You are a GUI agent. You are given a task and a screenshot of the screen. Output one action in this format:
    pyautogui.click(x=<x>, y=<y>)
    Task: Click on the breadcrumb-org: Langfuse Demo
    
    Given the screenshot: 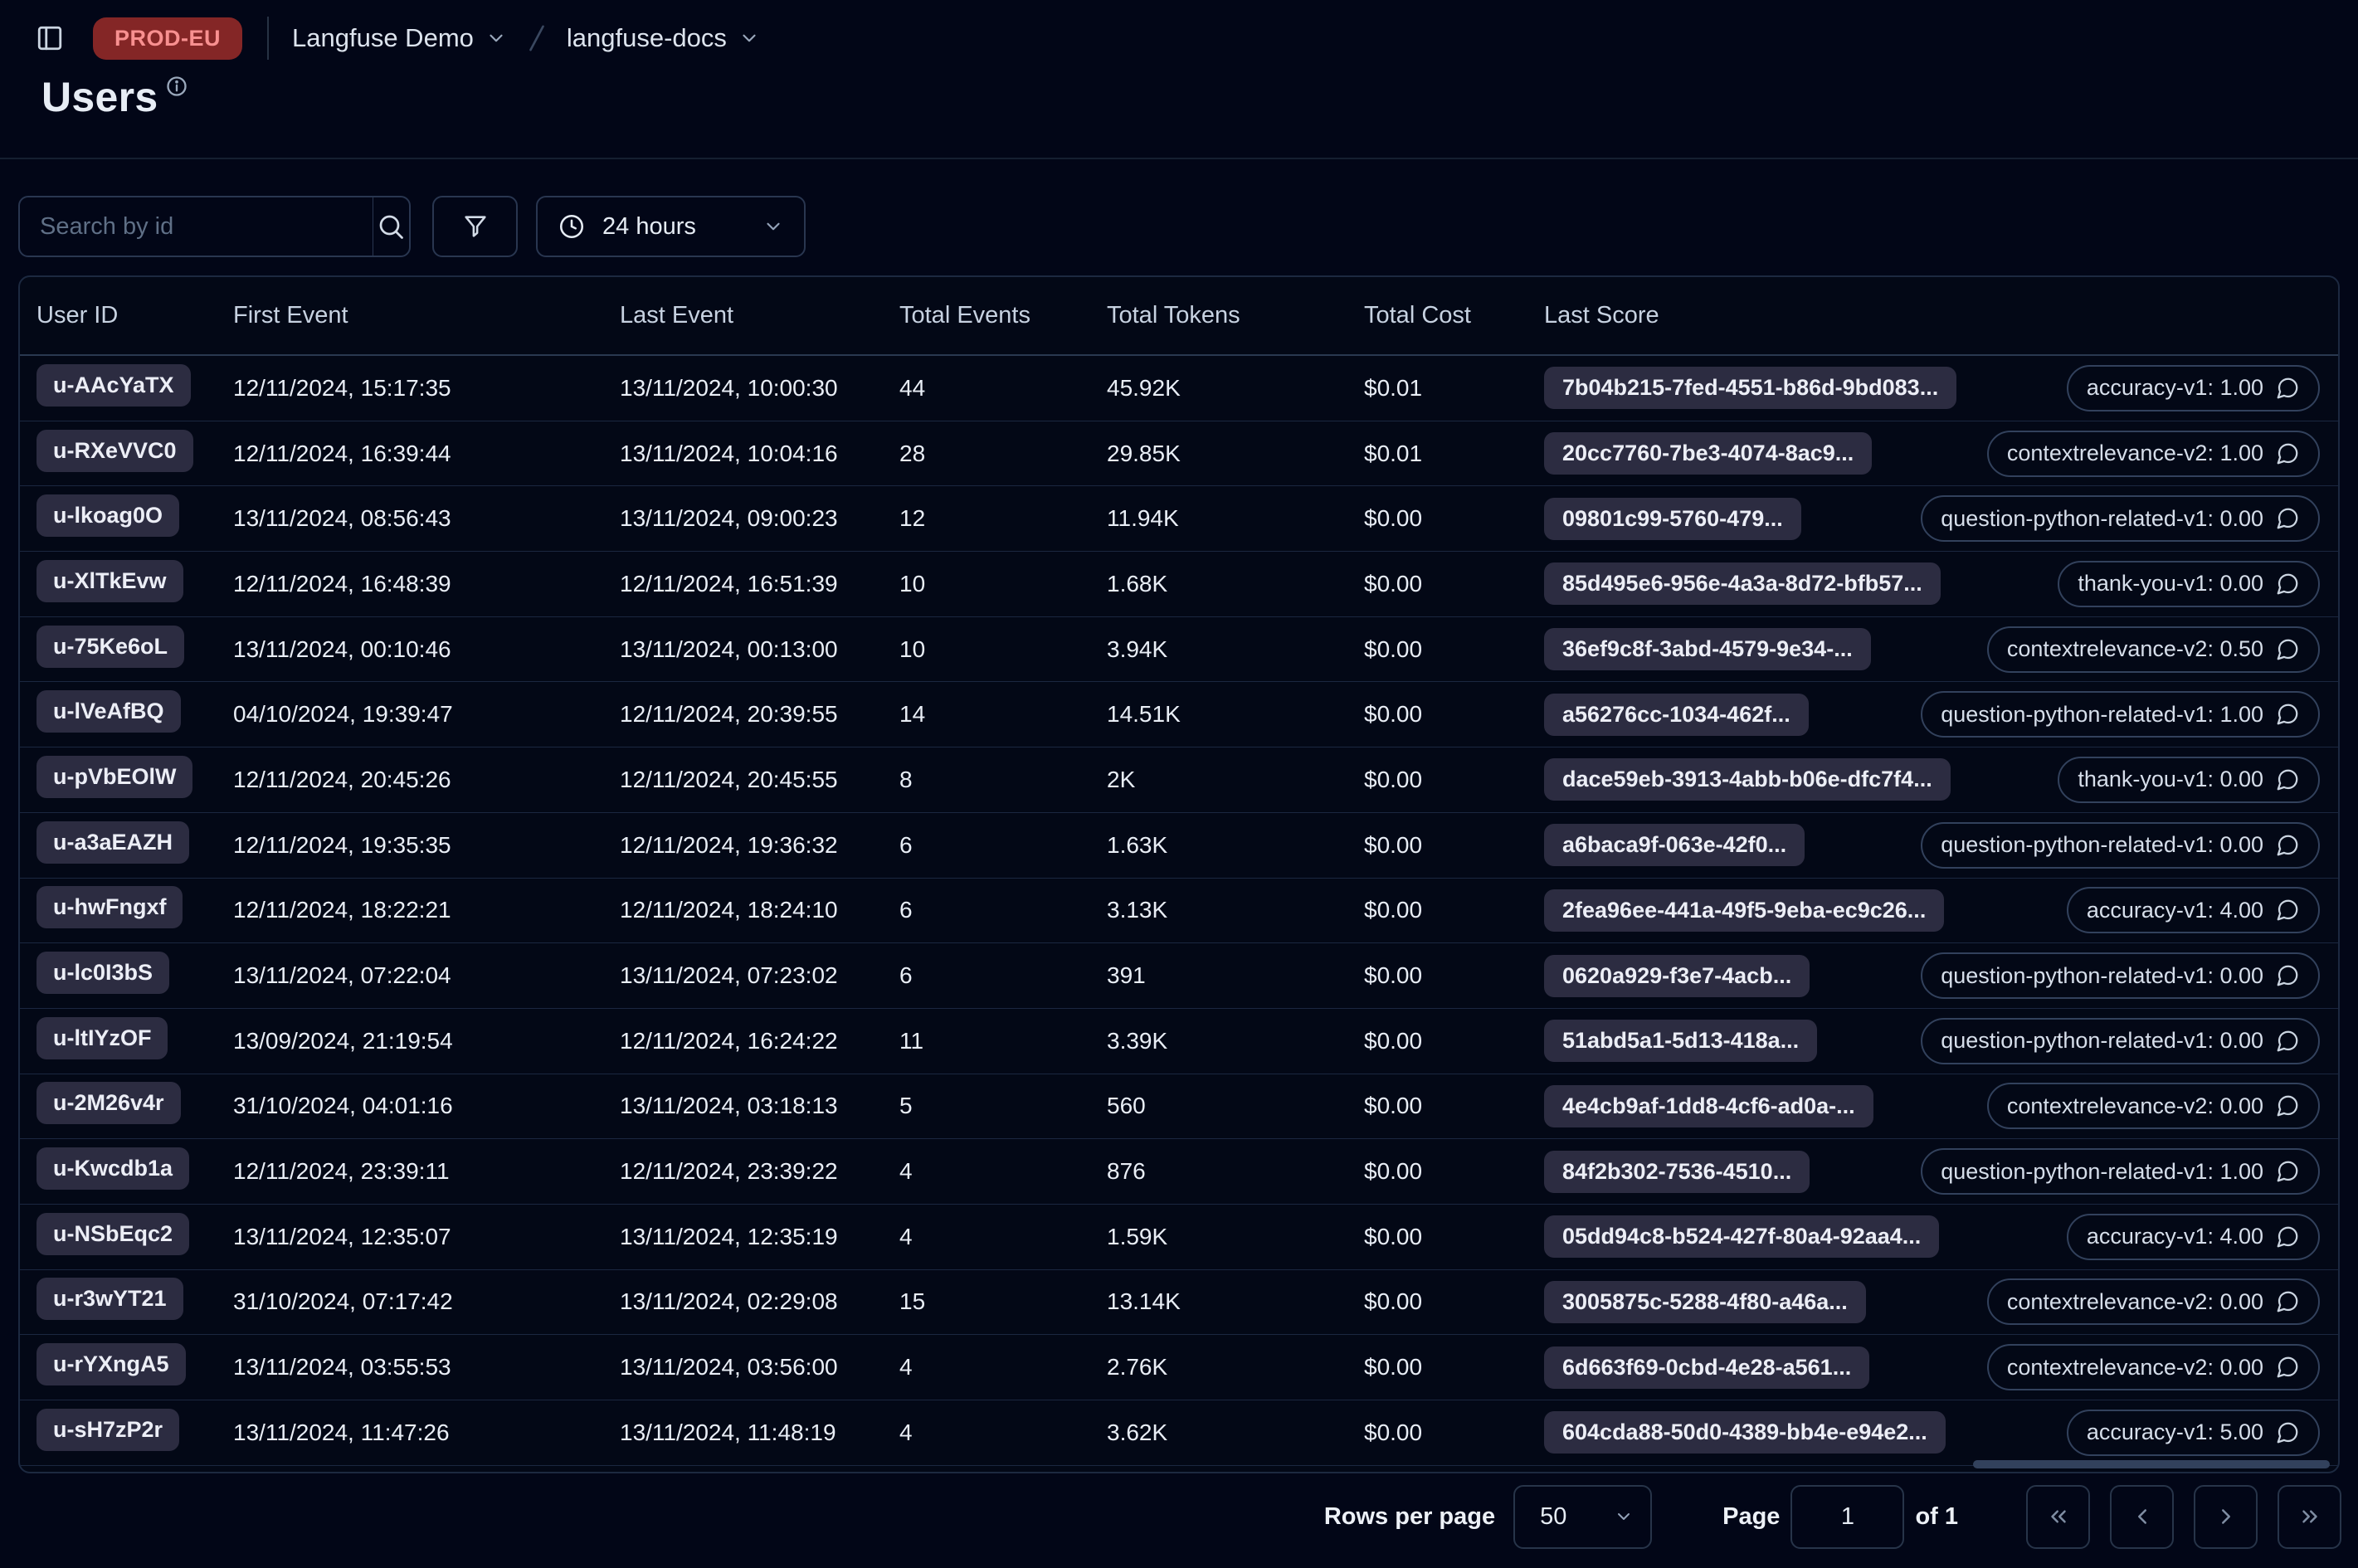 What is the action you would take?
    pyautogui.click(x=399, y=38)
    